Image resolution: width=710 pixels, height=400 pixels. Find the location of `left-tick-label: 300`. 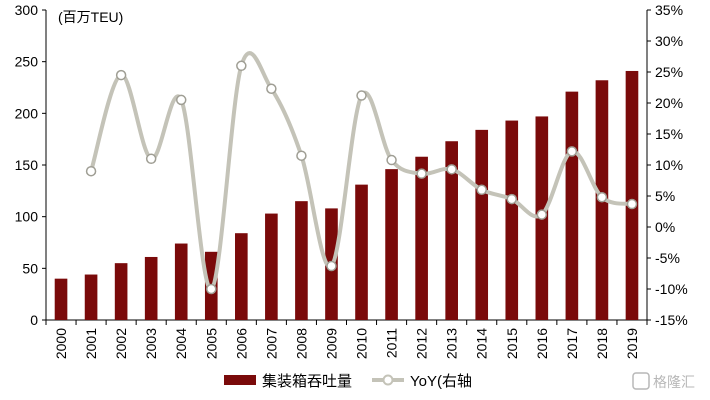

left-tick-label: 300 is located at coordinates (27, 10).